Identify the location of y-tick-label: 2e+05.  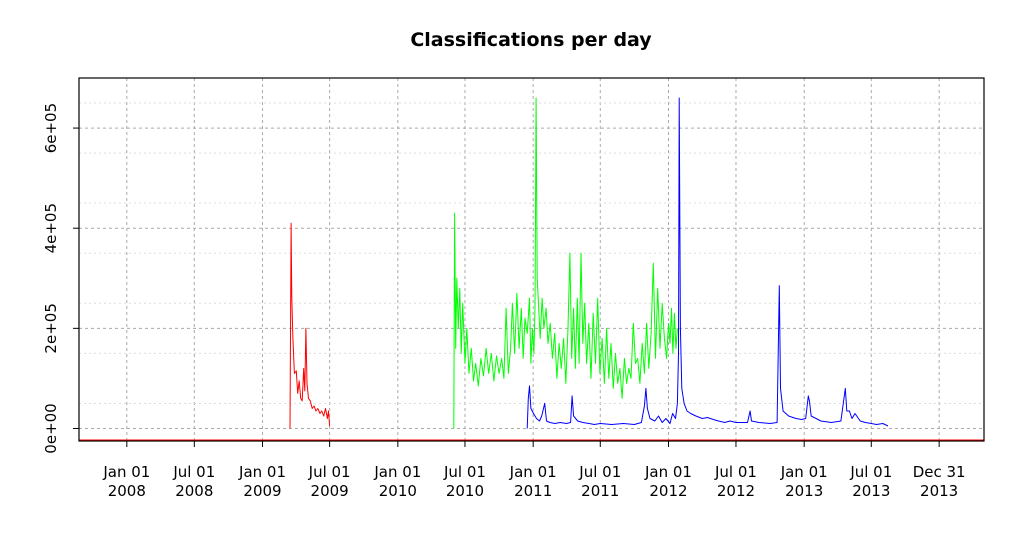
(51, 328).